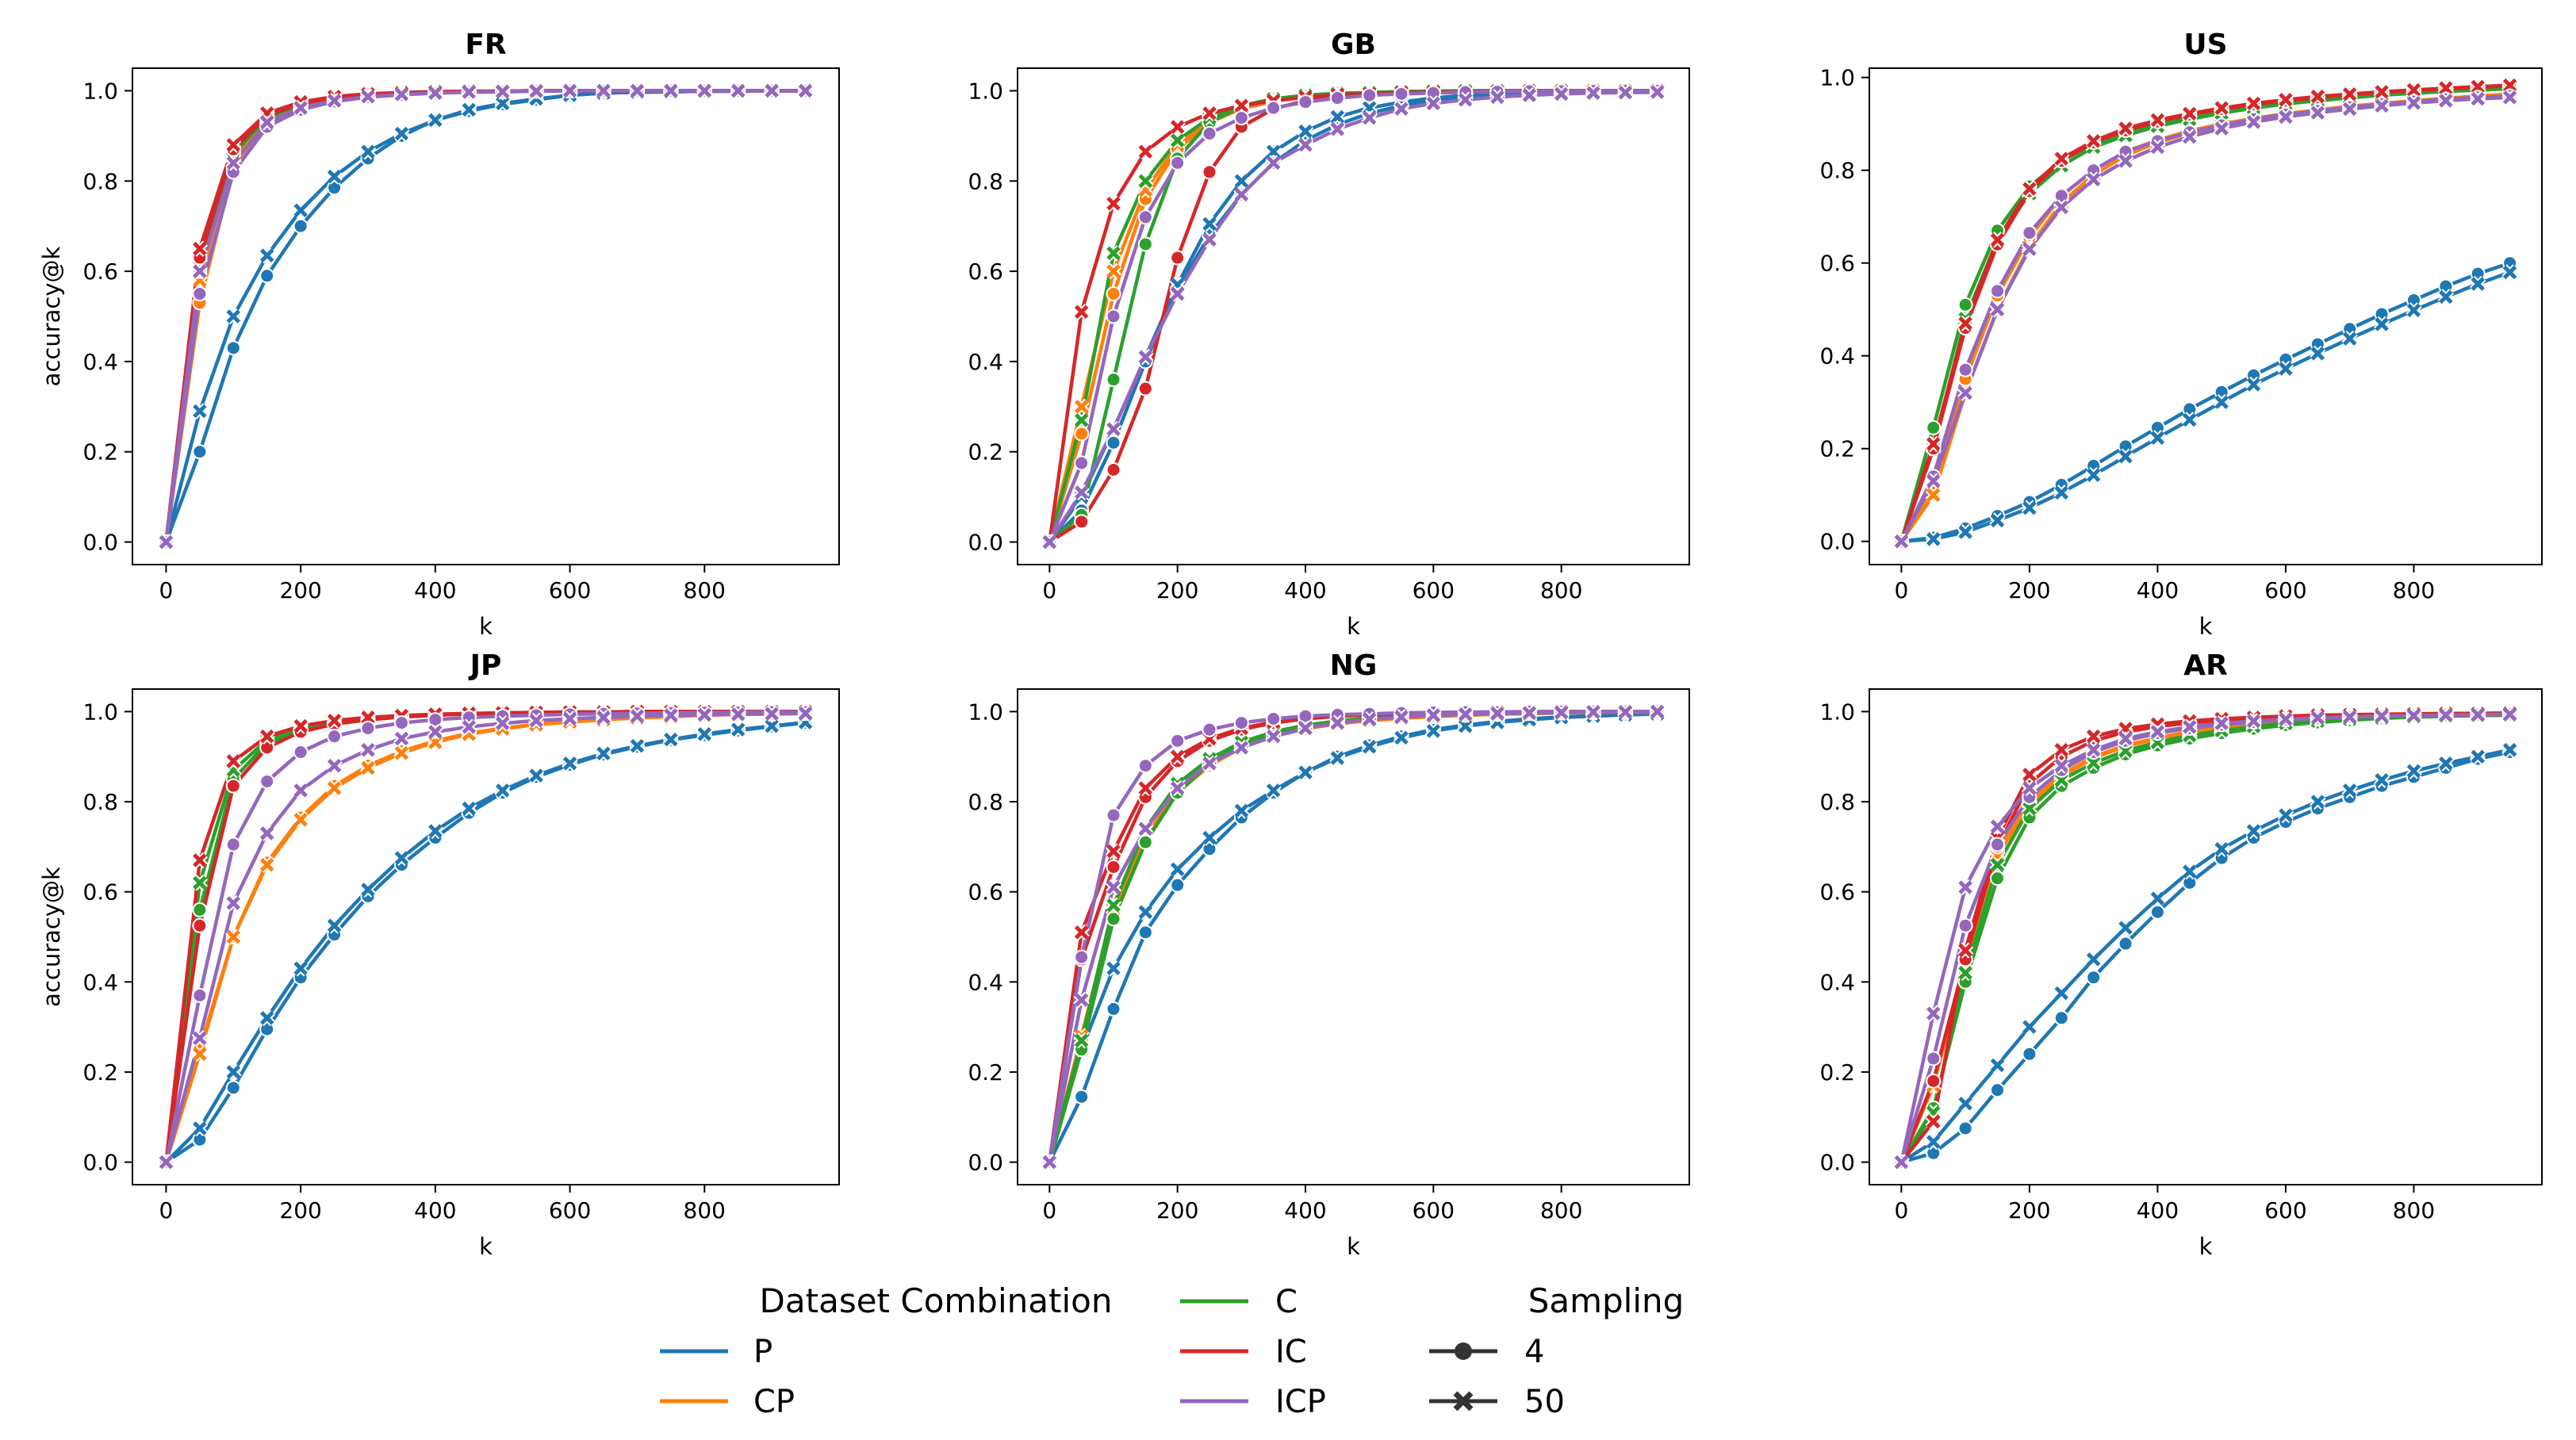  Describe the element at coordinates (1837, 982) in the screenshot. I see `y-tick-label-ar-2: 0.4` at that location.